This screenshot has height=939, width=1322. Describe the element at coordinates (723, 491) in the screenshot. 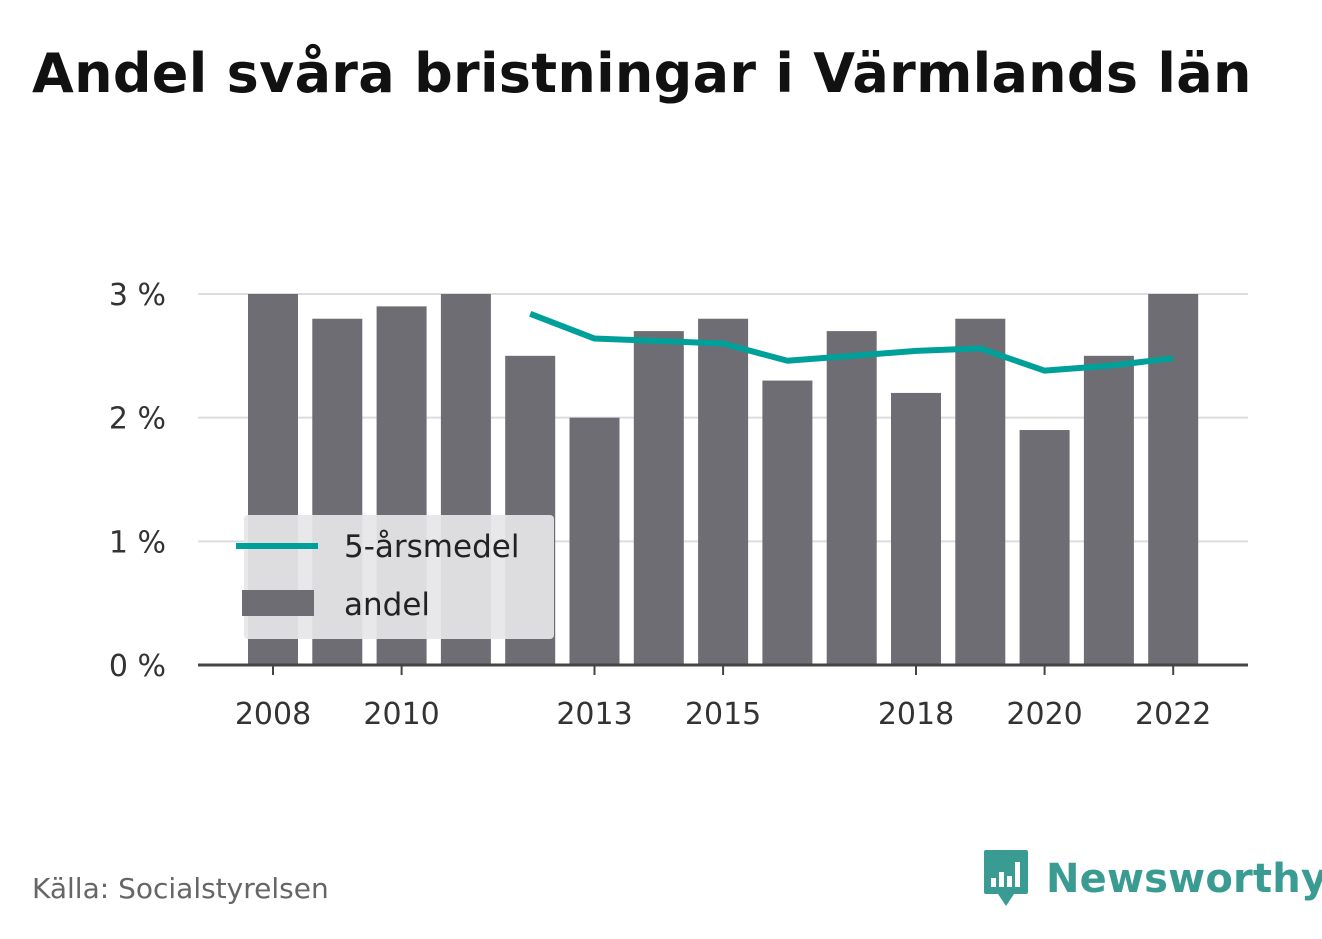

I see `bar-2015` at that location.